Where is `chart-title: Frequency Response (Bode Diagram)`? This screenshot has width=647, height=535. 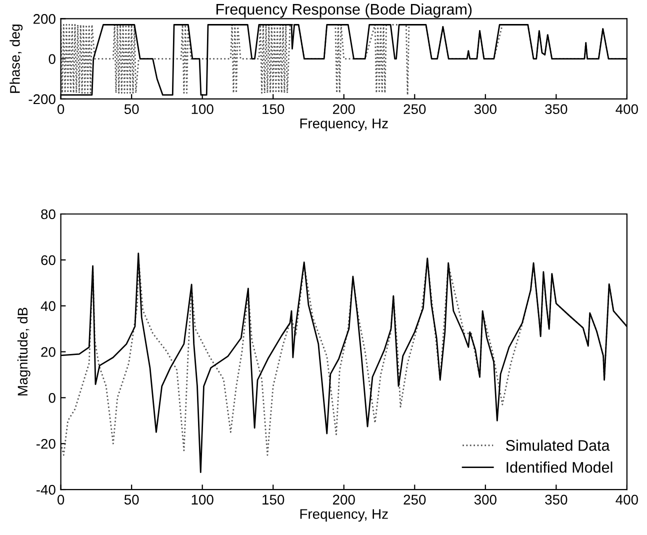 chart-title: Frequency Response (Bode Diagram) is located at coordinates (344, 10).